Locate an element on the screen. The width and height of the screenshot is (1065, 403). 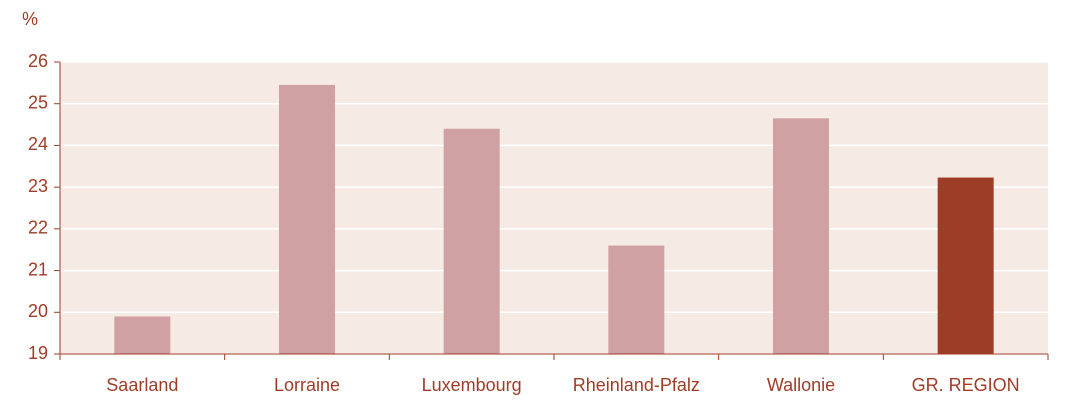
y-tick-label: 24 is located at coordinates (38, 144).